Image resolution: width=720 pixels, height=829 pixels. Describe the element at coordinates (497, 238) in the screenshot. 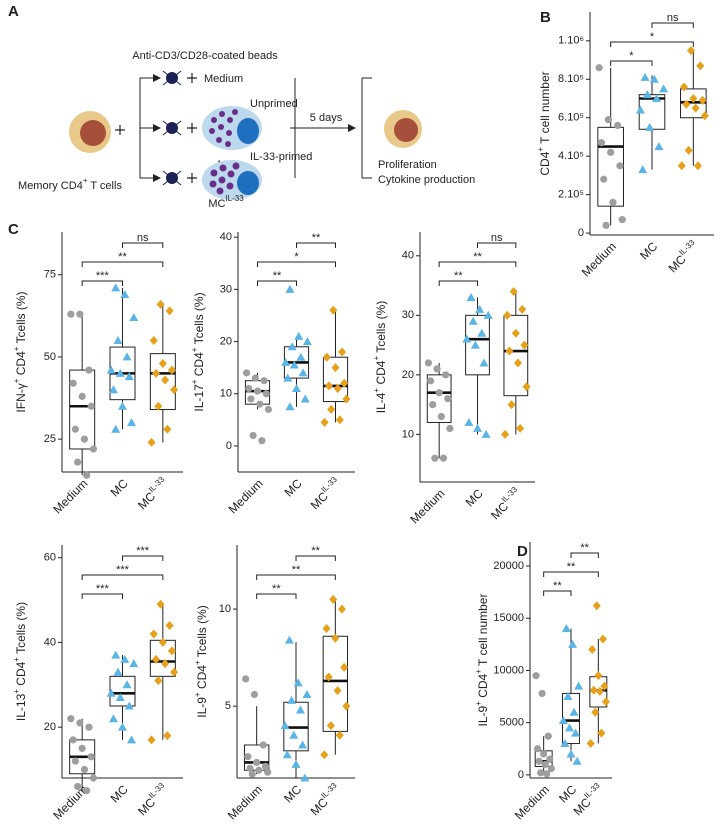

I see `significance-label: ns` at that location.